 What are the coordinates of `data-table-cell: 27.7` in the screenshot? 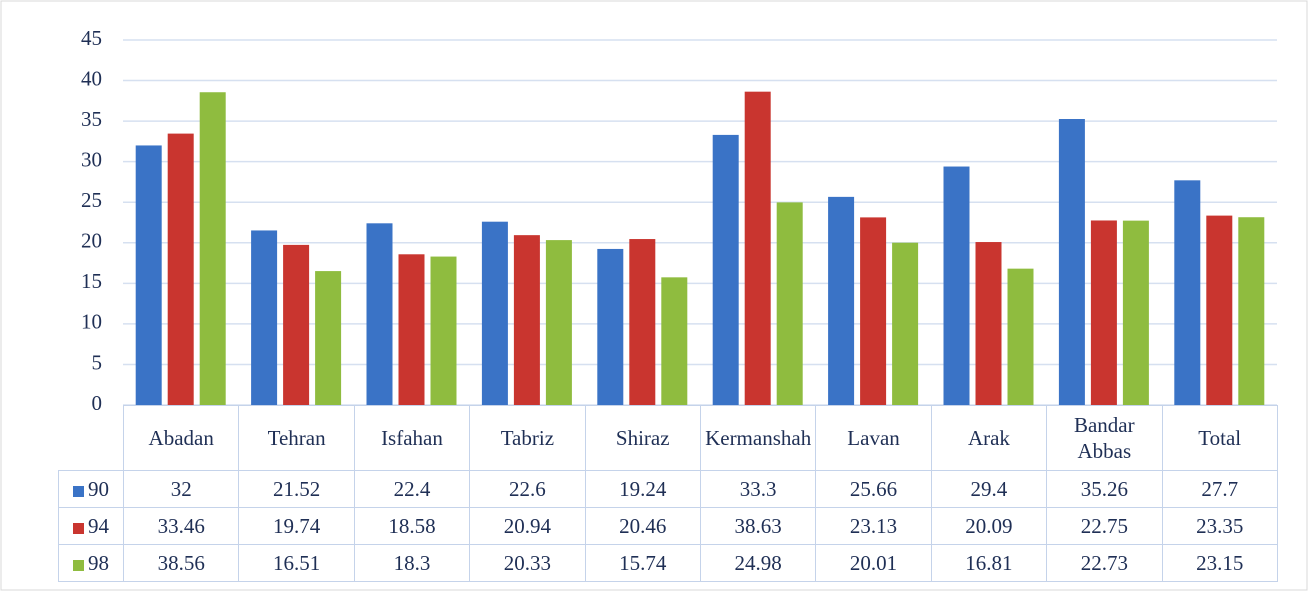 It's located at (1219, 489).